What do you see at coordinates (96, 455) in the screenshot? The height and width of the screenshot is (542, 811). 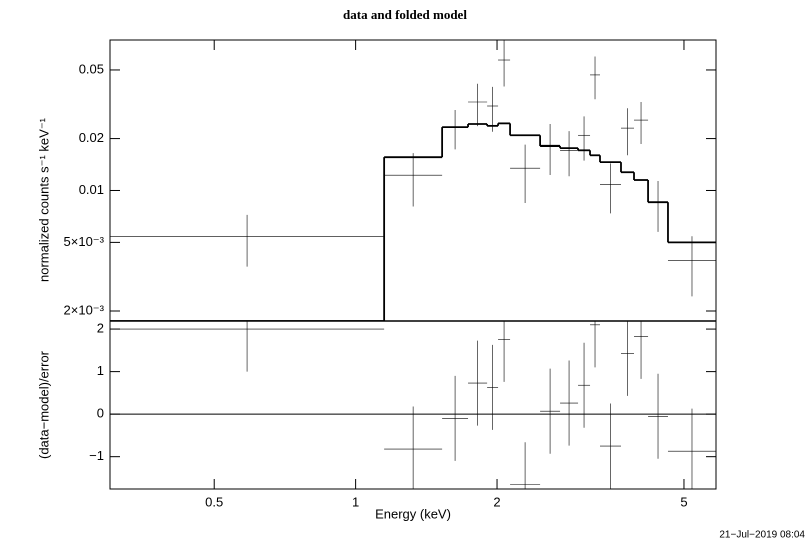 I see `y-tick-label: −1` at bounding box center [96, 455].